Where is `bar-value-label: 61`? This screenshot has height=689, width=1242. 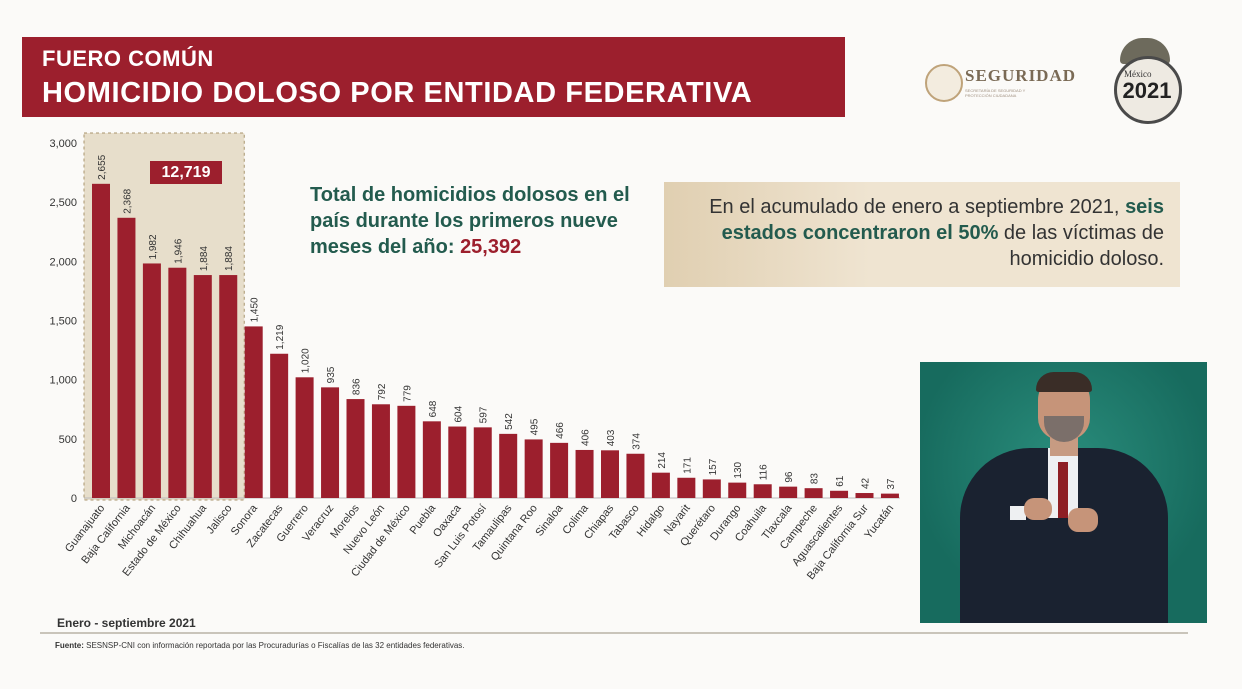 bar-value-label: 61 is located at coordinates (840, 481).